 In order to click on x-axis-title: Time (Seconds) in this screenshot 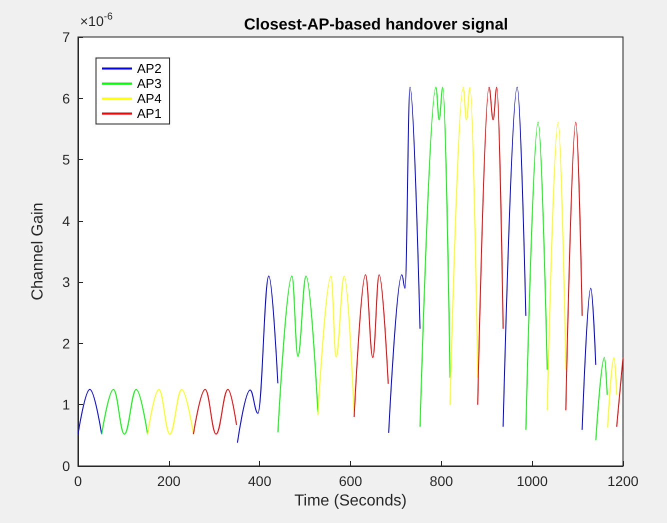, I will do `click(350, 501)`.